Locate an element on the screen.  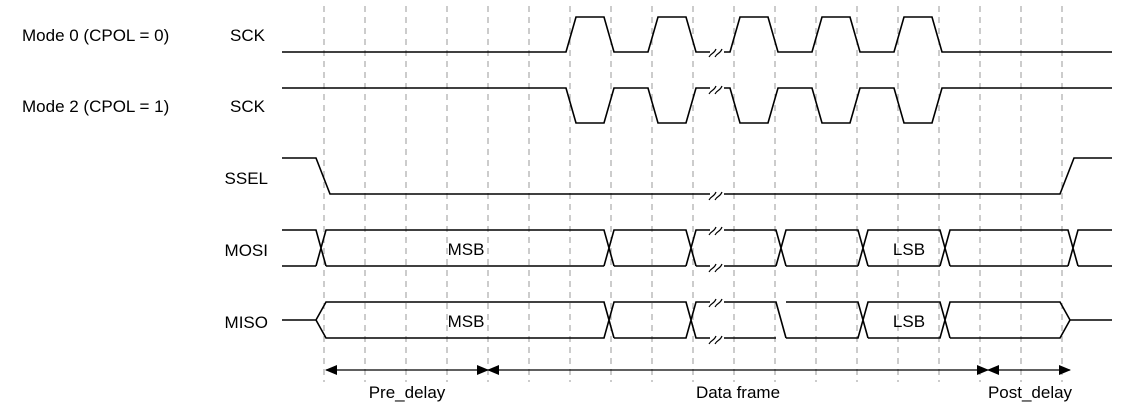
sck-mode0-label: SCK is located at coordinates (248, 35).